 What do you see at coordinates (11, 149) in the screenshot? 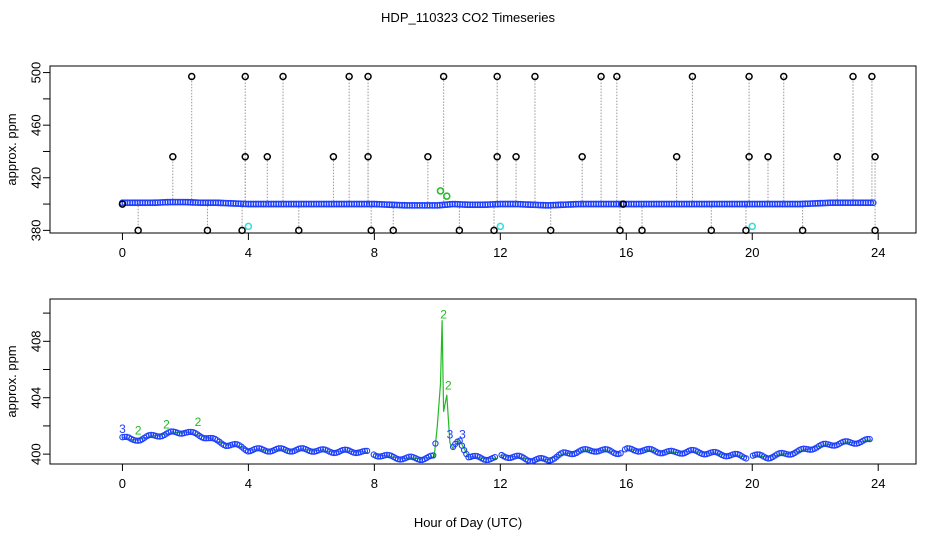
I see `top-y-axis-label: approx. ppm` at bounding box center [11, 149].